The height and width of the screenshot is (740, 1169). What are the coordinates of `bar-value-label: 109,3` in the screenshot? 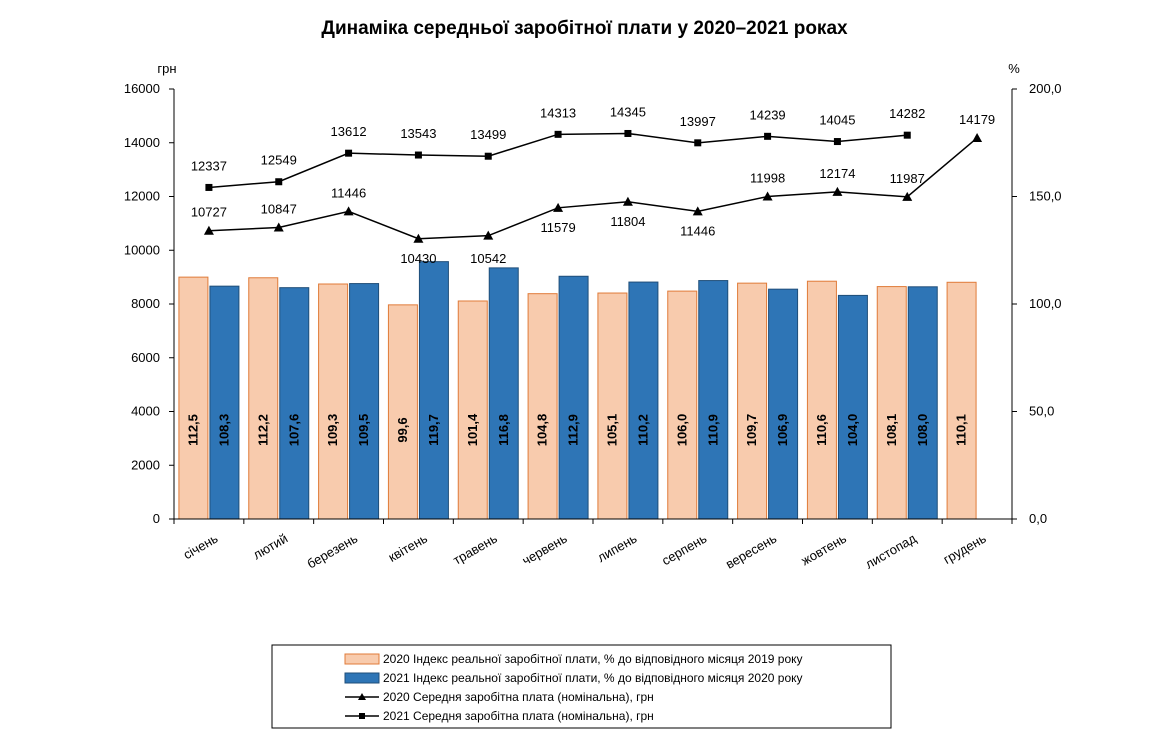 It's located at (332, 430).